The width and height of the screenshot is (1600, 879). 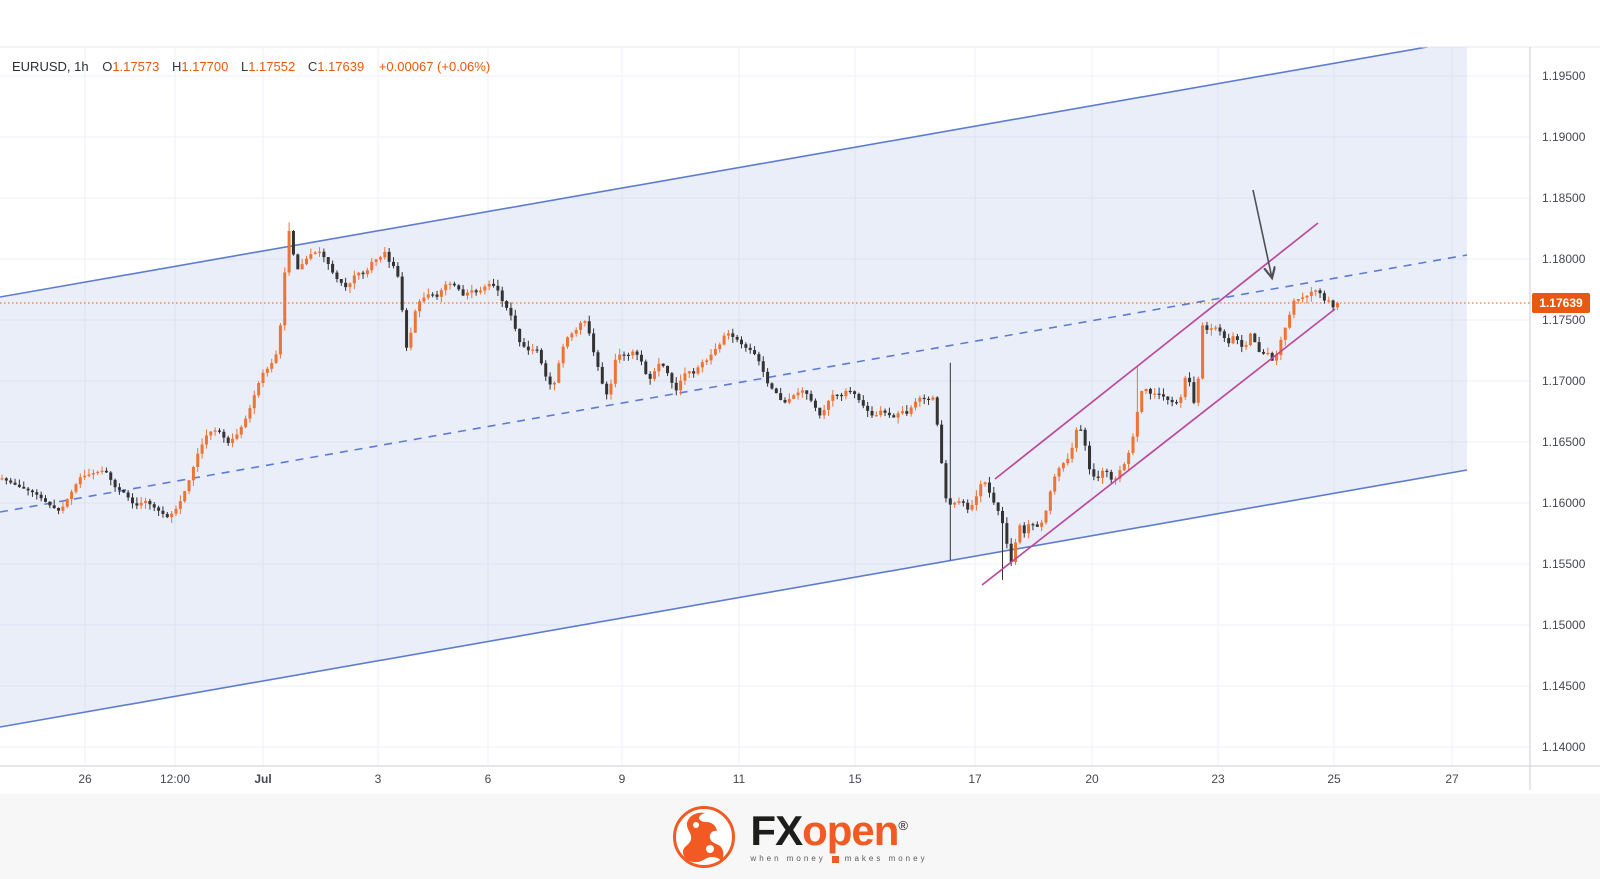 What do you see at coordinates (835, 859) in the screenshot?
I see `tagline-square-icon` at bounding box center [835, 859].